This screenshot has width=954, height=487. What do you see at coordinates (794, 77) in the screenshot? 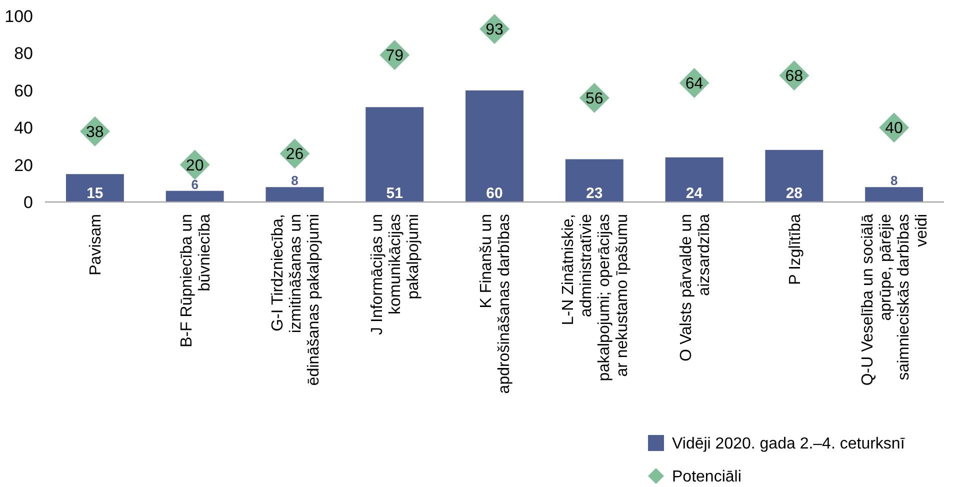
I see `data-label: 68` at bounding box center [794, 77].